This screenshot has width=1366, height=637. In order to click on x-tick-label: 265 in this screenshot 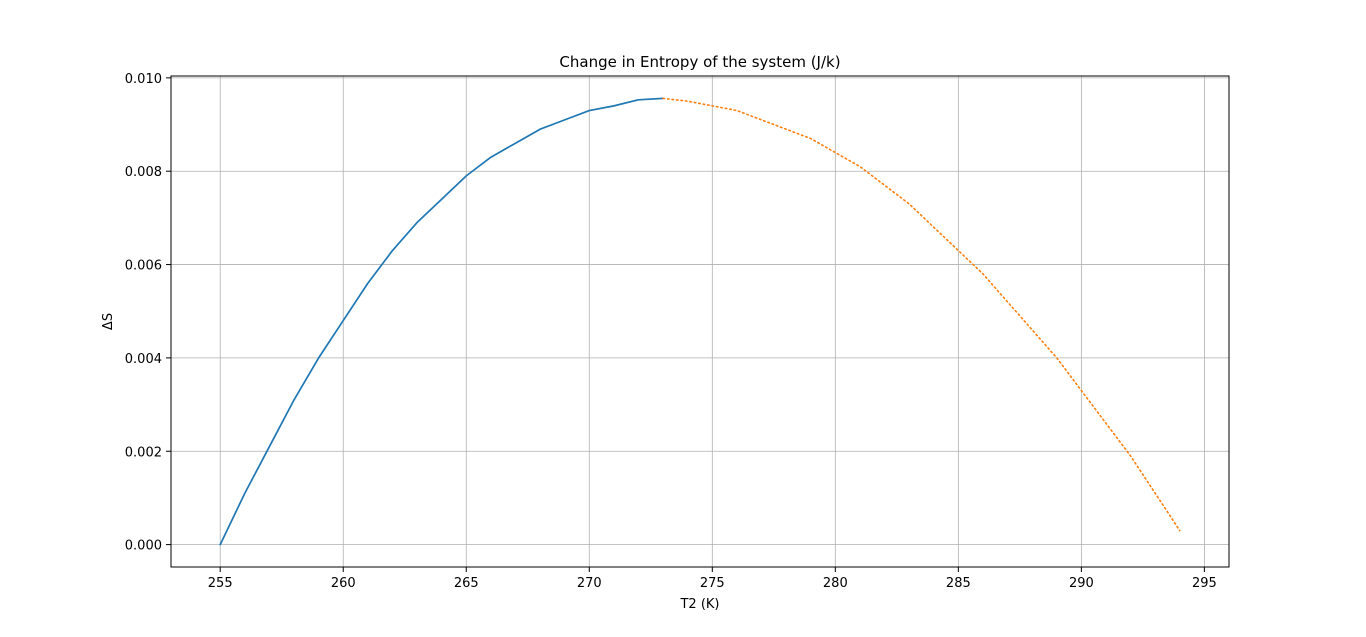, I will do `click(466, 583)`.